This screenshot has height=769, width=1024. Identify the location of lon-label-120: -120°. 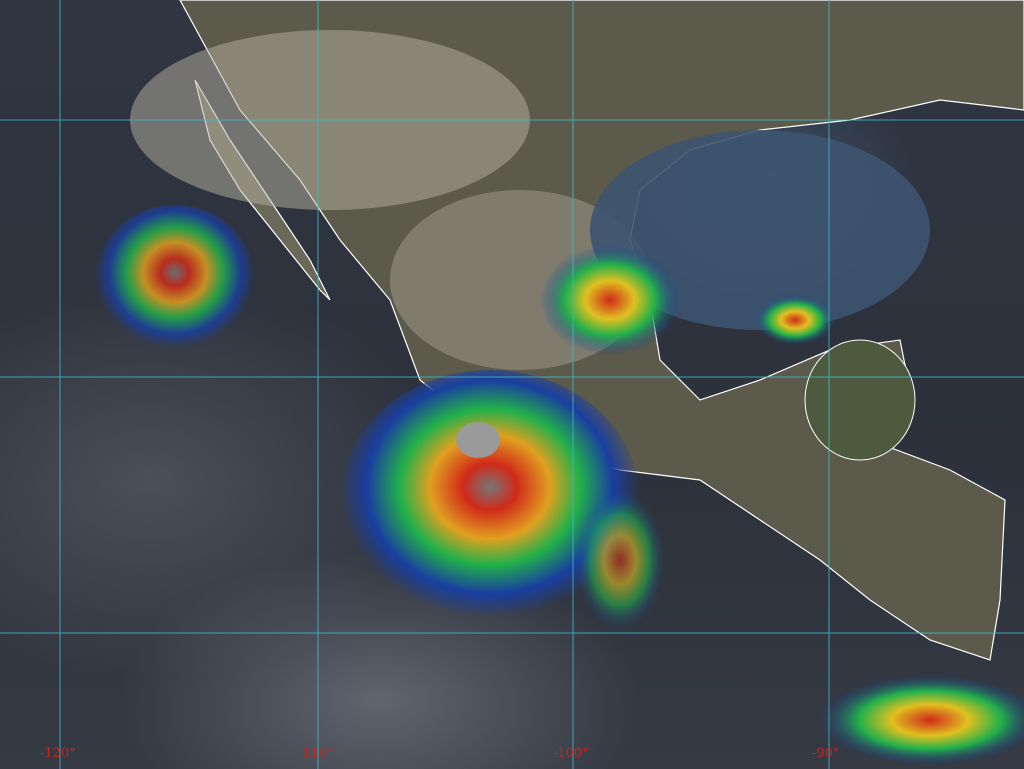
(58, 753).